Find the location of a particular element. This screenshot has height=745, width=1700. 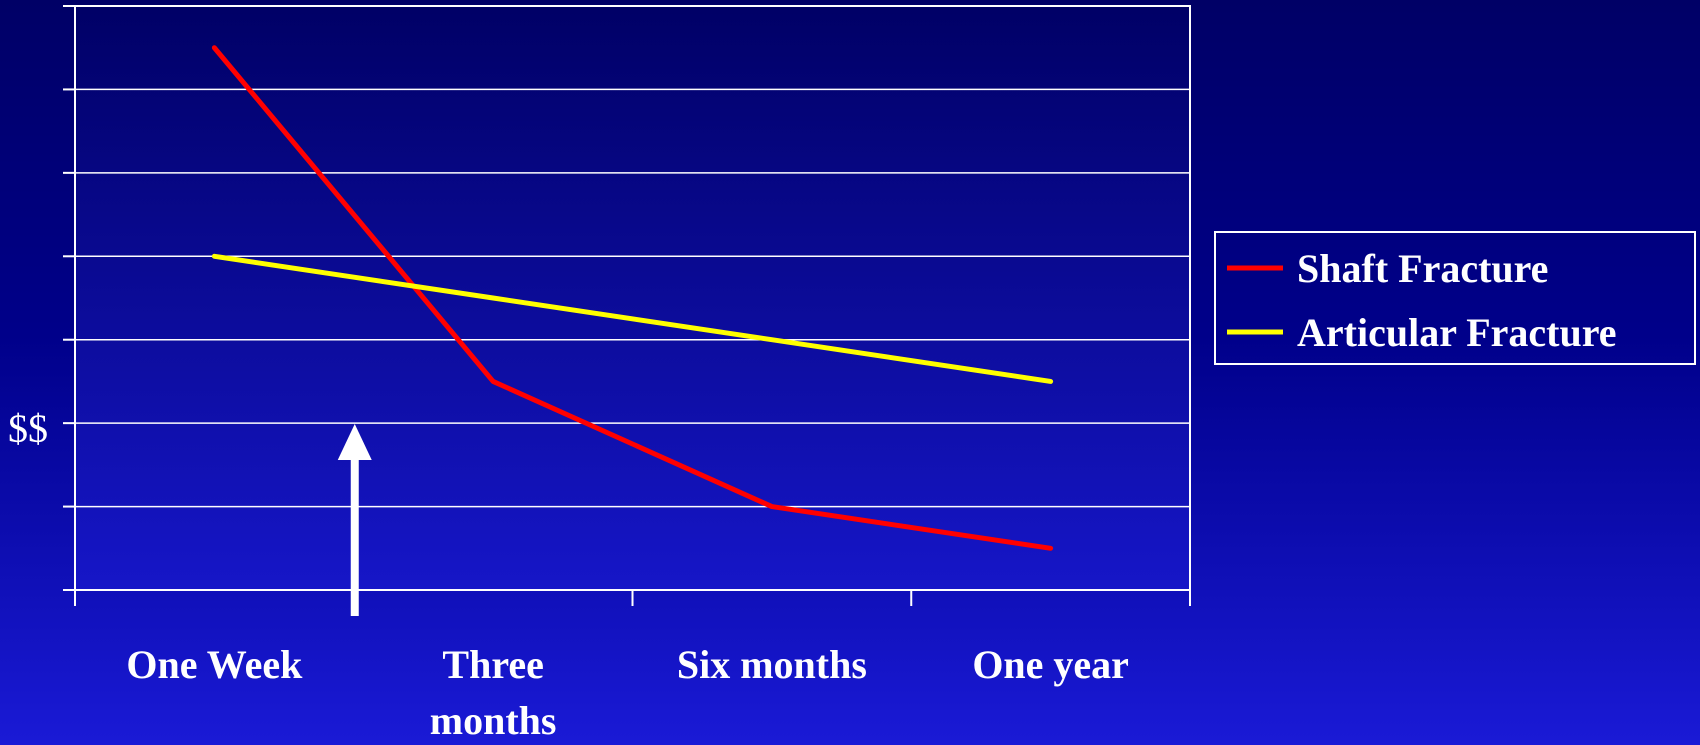

legend-label: Shaft Fracture is located at coordinates (1422, 268).